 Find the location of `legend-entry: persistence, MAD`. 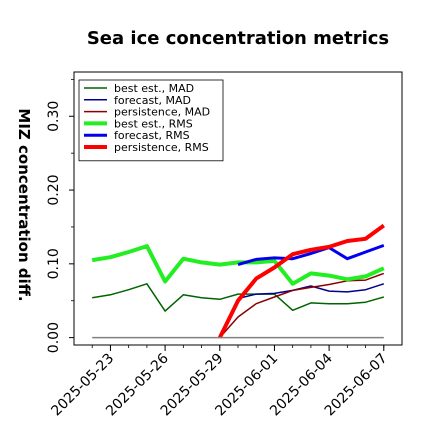

legend-entry: persistence, MAD is located at coordinates (162, 112).